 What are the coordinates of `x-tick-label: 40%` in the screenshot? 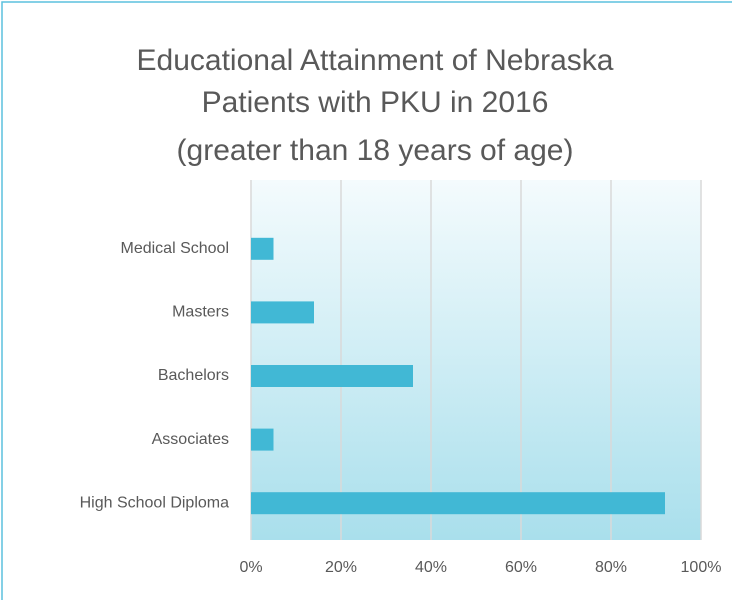 It's located at (431, 567).